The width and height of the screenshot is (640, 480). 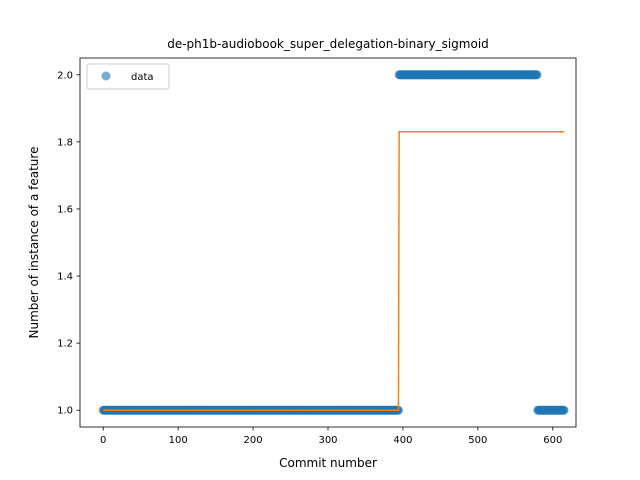 What do you see at coordinates (552, 440) in the screenshot?
I see `x-tick-label: 600` at bounding box center [552, 440].